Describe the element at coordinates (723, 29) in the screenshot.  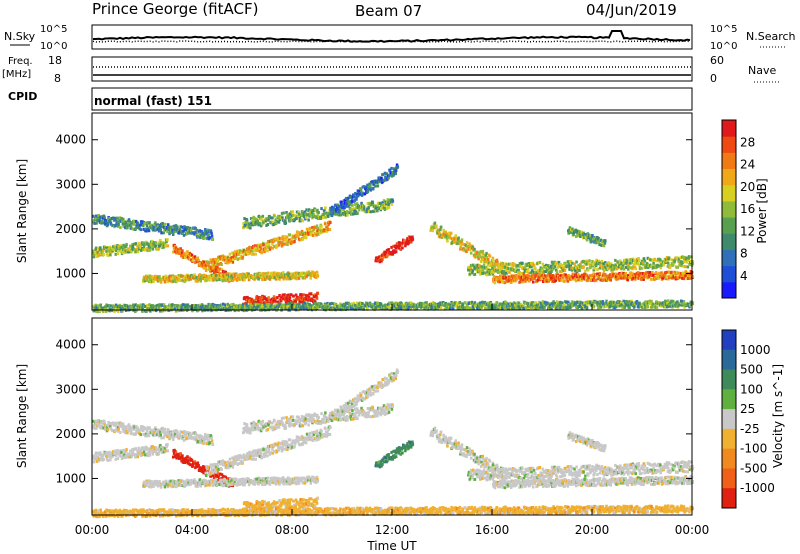
I see `noise-right-tick-top: 10^5` at that location.